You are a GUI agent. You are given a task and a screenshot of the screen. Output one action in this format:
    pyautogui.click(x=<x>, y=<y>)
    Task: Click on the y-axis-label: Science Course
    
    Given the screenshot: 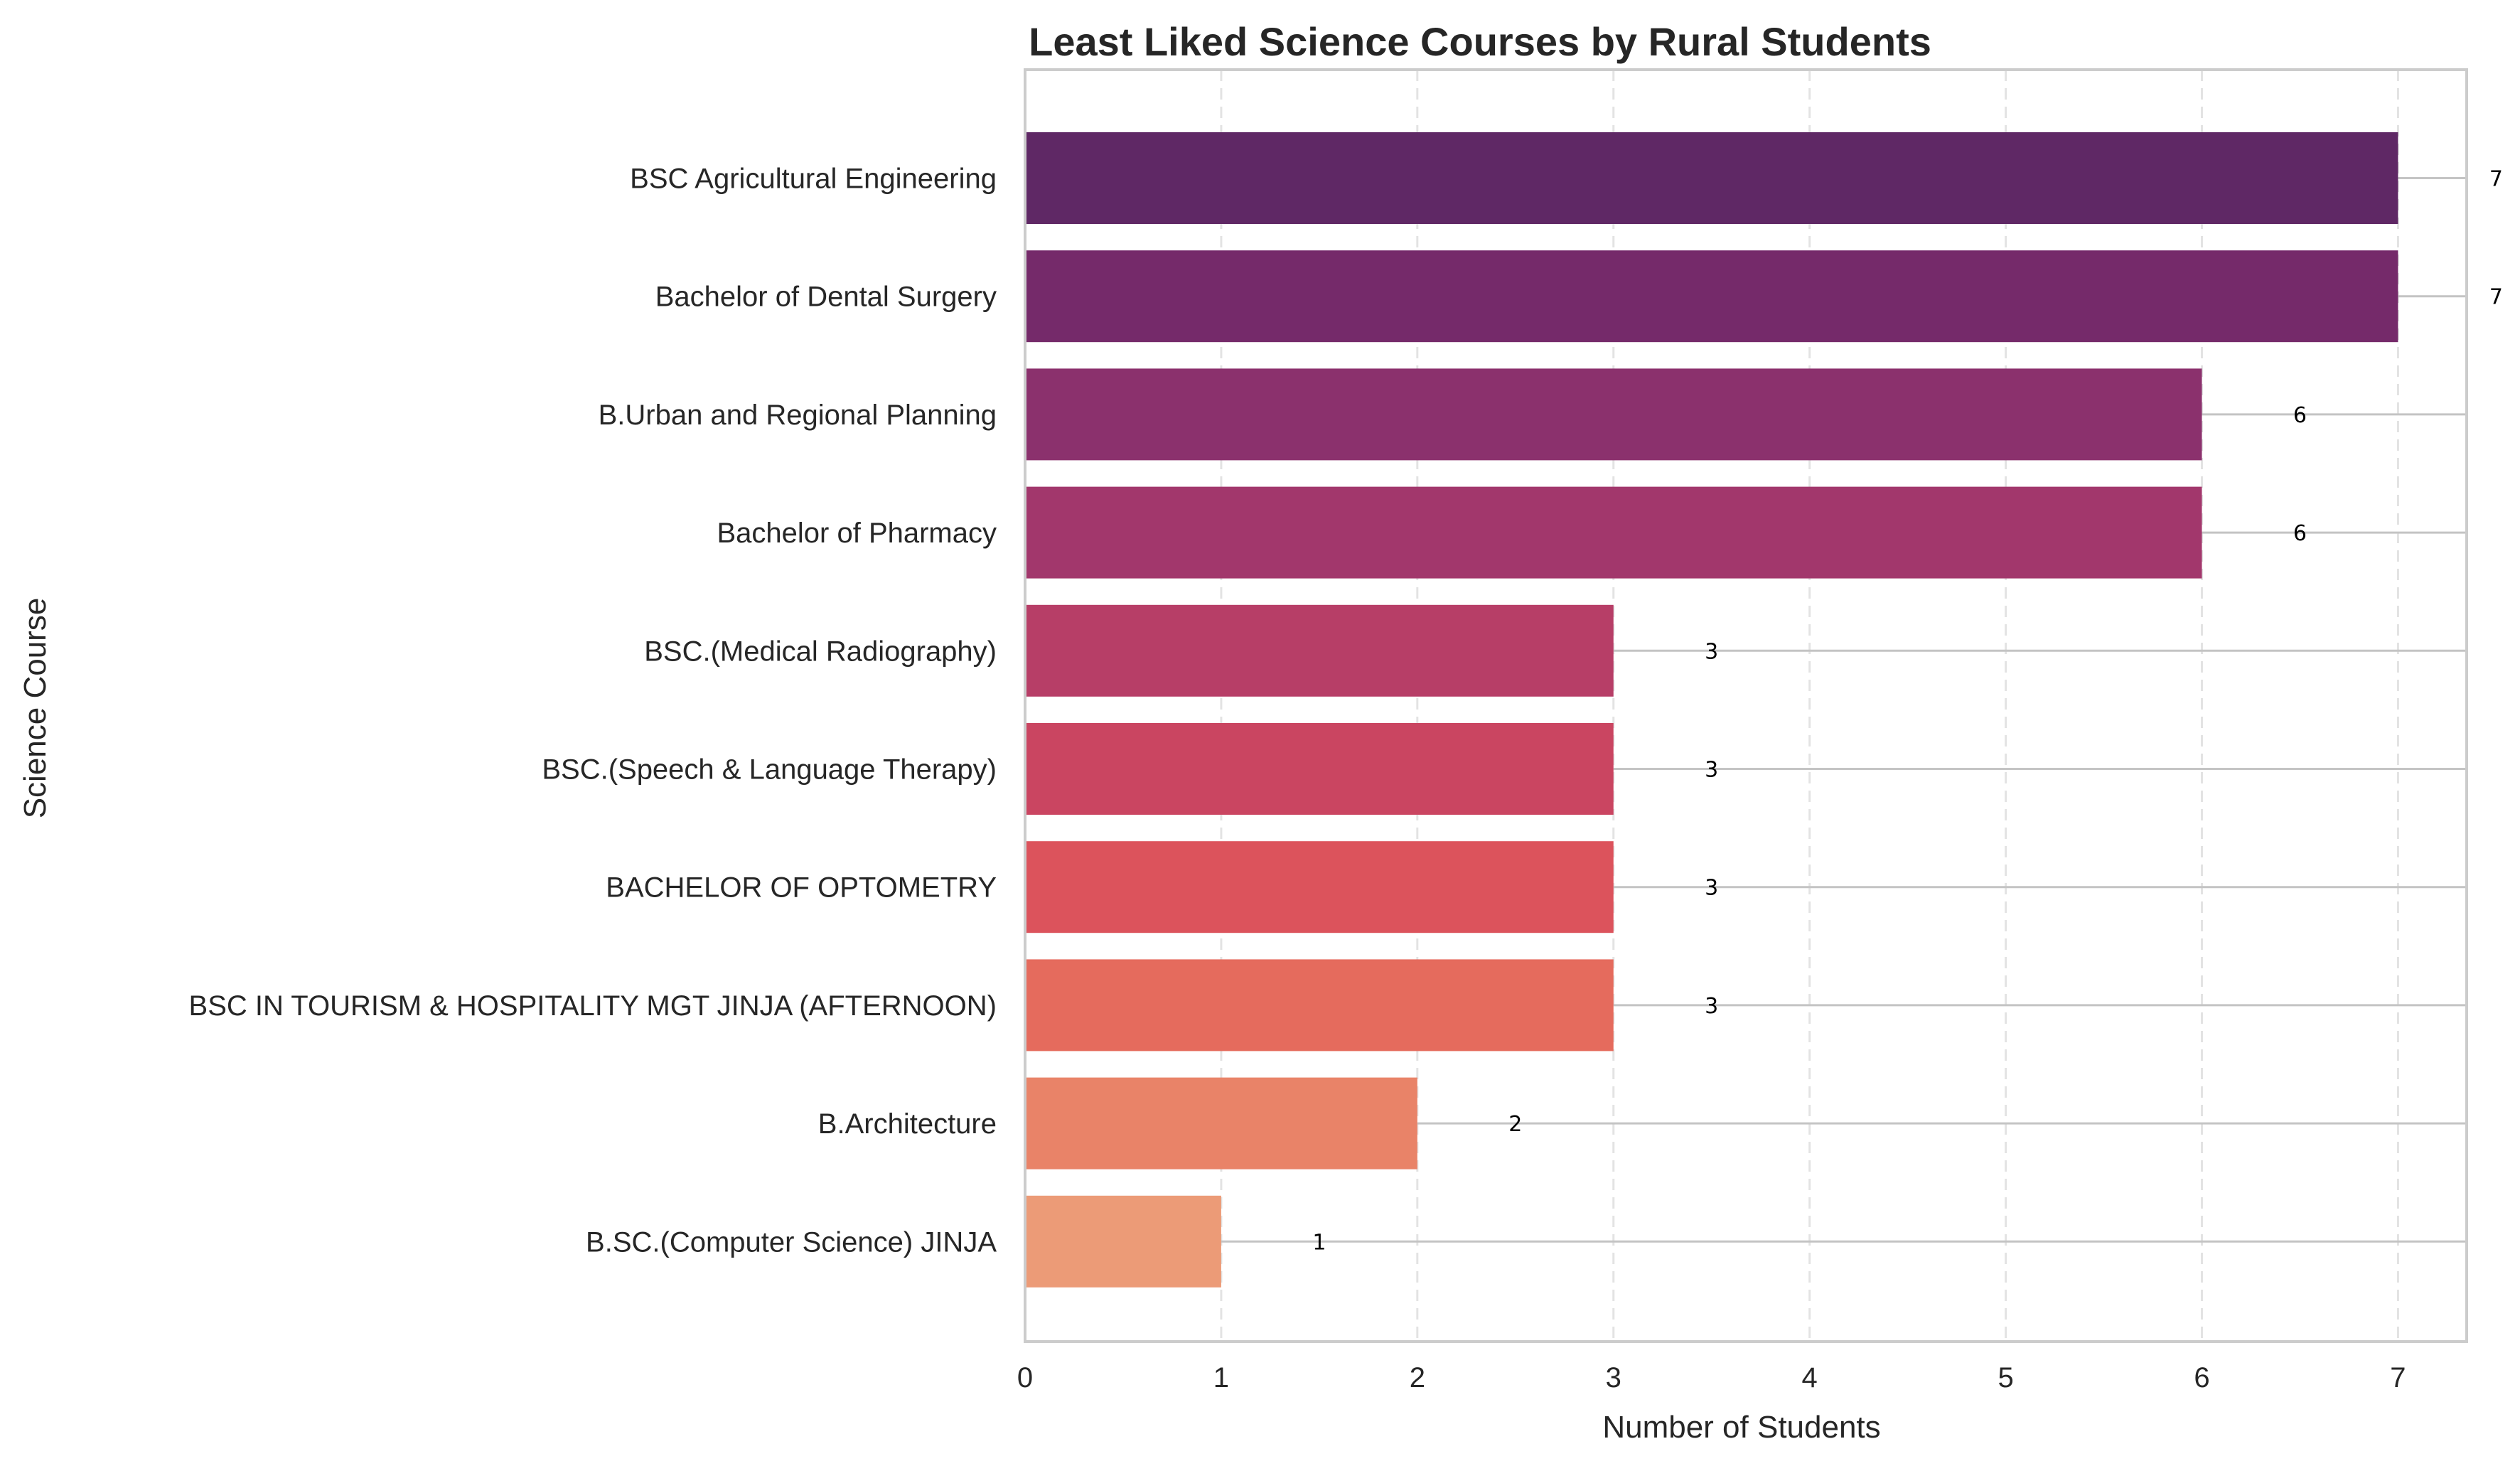 What is the action you would take?
    pyautogui.click(x=36, y=708)
    